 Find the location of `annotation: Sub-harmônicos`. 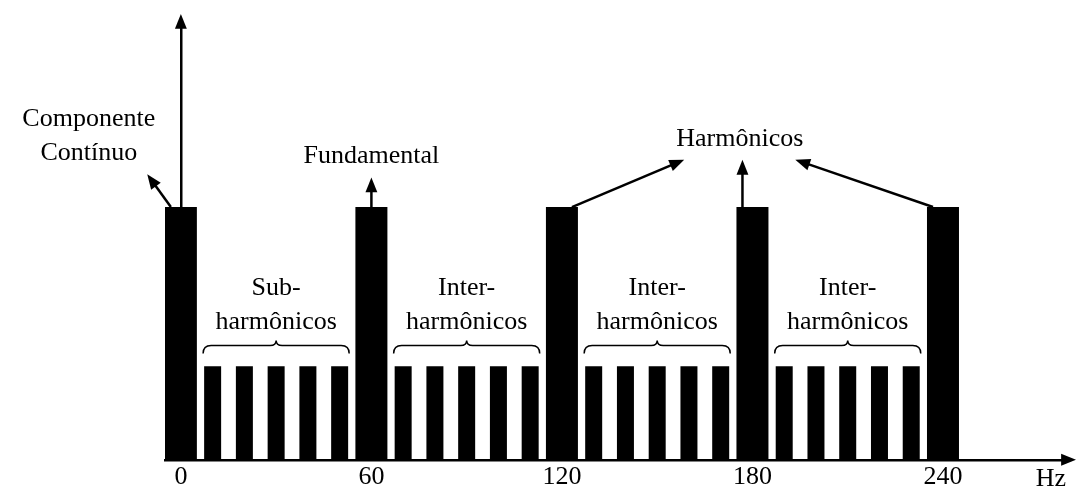

annotation: Sub-harmônicos is located at coordinates (276, 304).